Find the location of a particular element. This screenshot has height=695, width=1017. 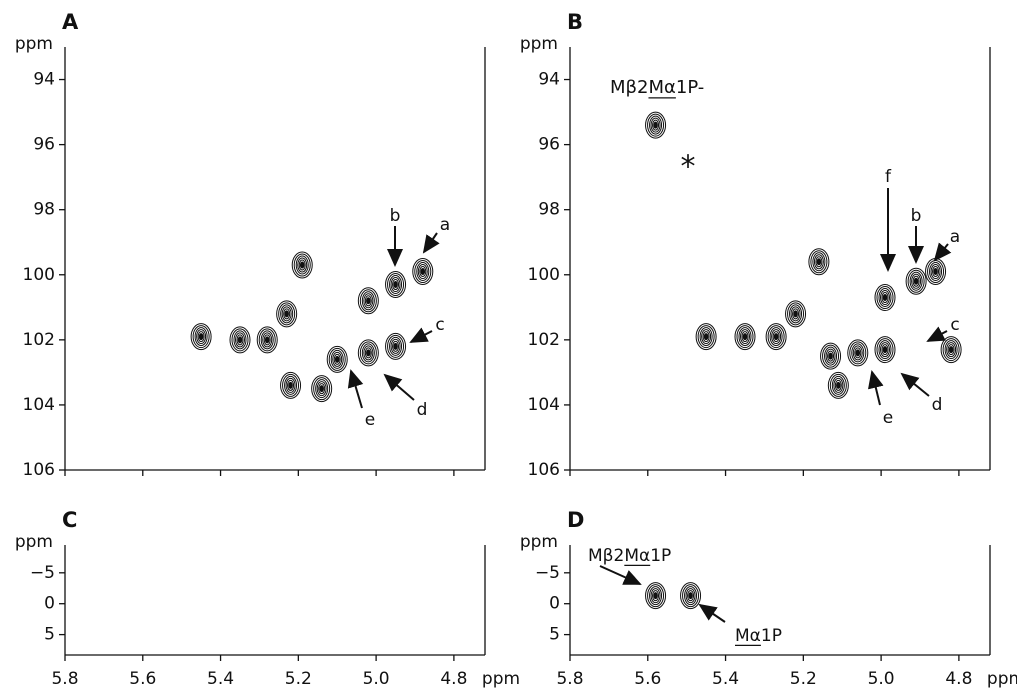

y-tick-label: 5 is located at coordinates (554, 635).